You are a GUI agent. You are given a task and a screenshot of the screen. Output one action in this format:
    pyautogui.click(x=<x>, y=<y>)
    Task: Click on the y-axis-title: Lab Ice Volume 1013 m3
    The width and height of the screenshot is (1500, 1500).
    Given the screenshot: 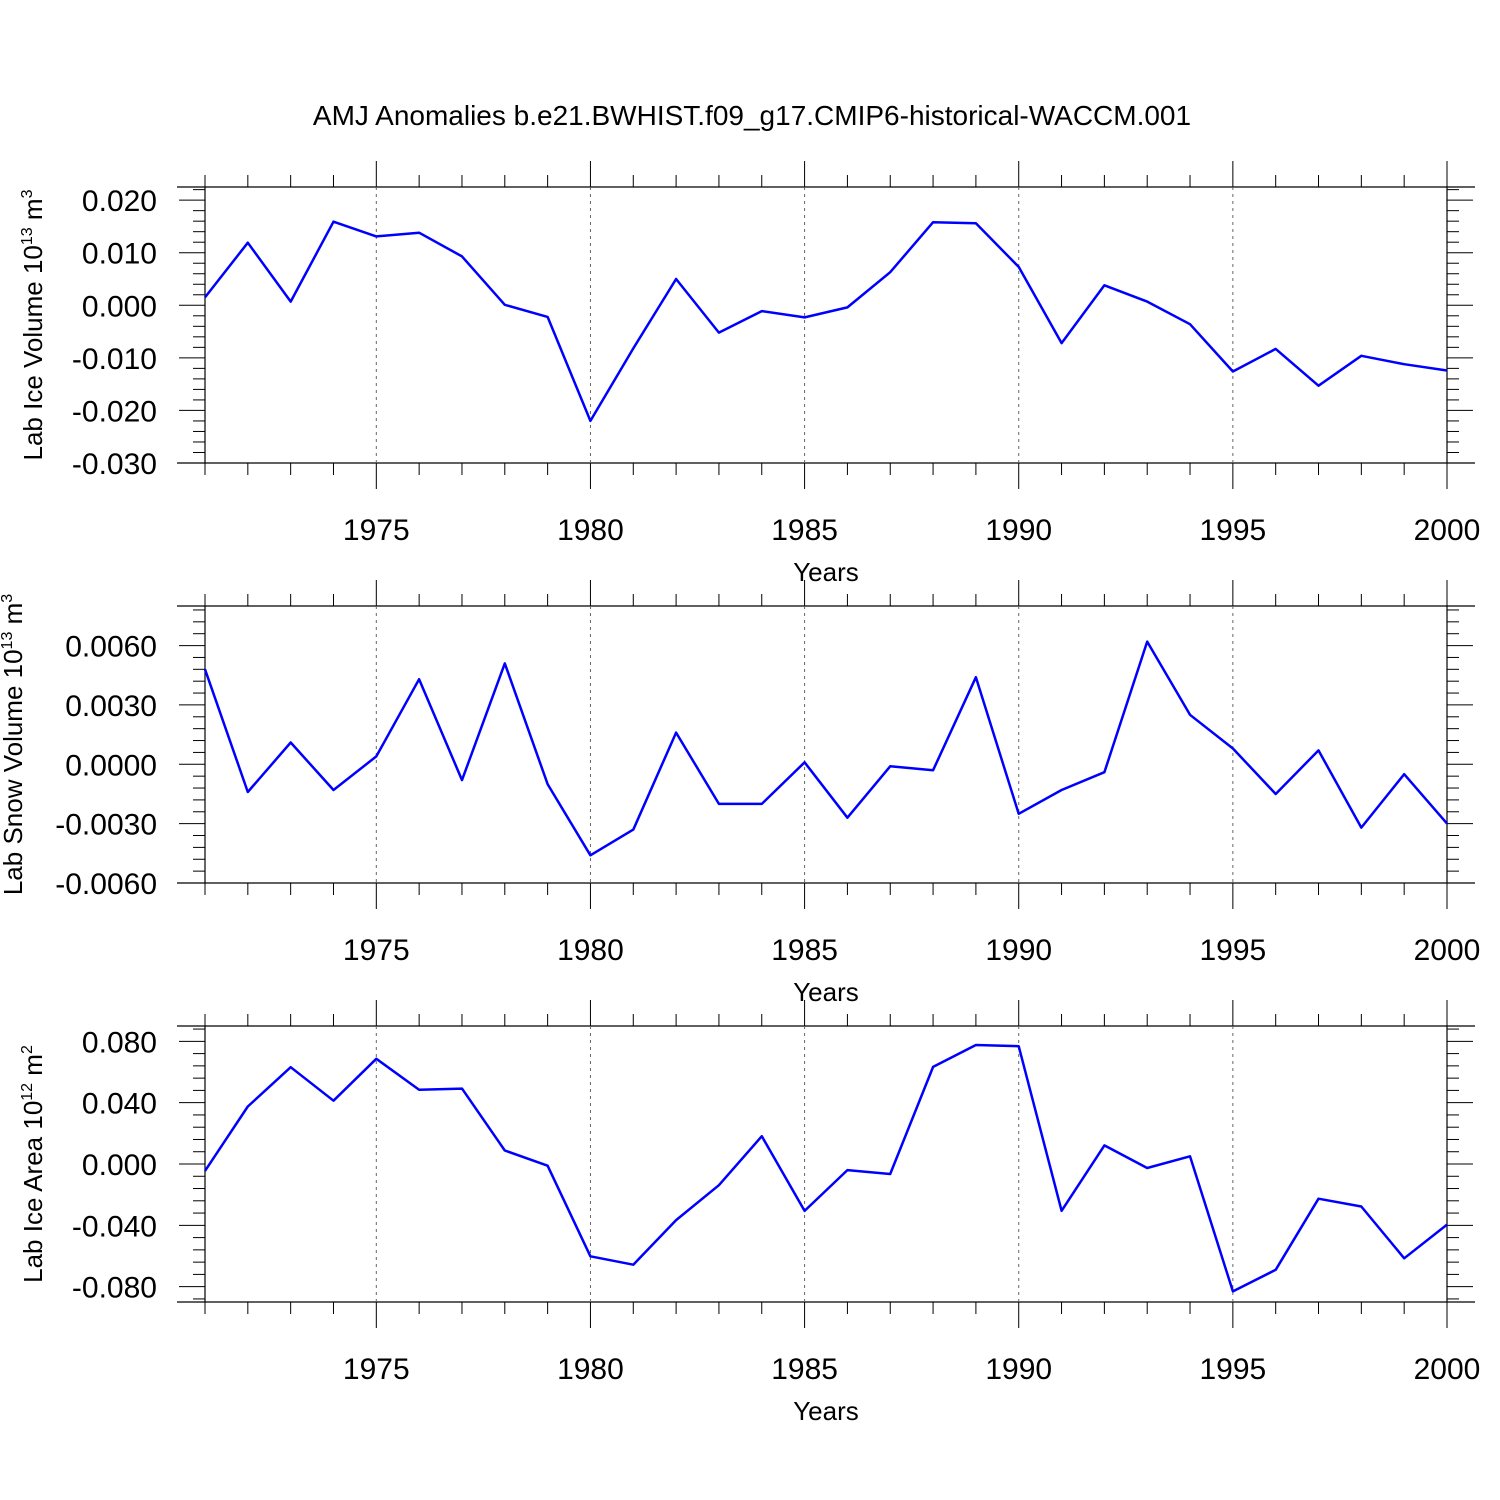 What is the action you would take?
    pyautogui.click(x=33, y=324)
    